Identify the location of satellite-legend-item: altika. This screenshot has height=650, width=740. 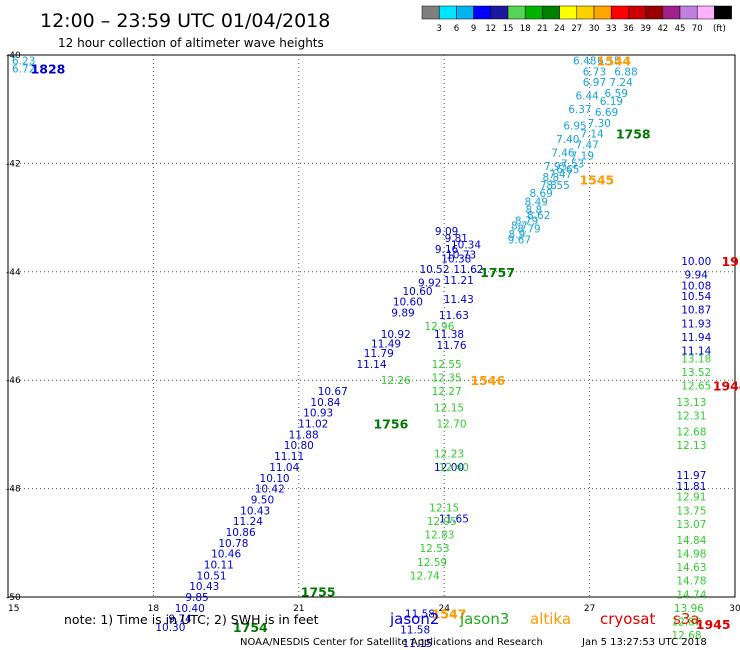
(550, 619).